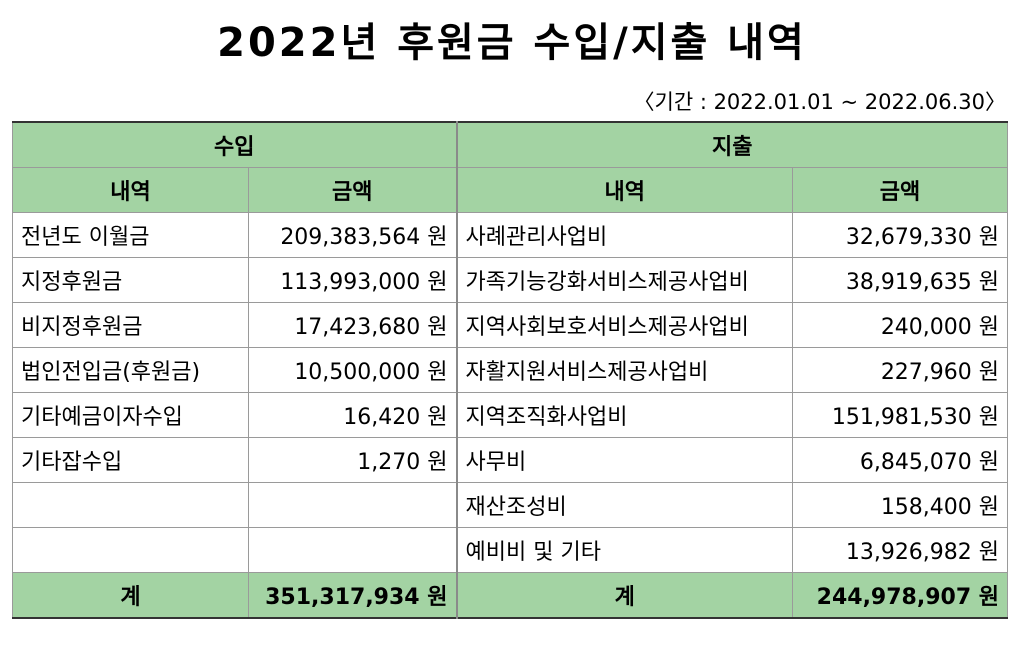 Image resolution: width=1024 pixels, height=645 pixels. Describe the element at coordinates (234, 144) in the screenshot. I see `income-header: 수입` at that location.